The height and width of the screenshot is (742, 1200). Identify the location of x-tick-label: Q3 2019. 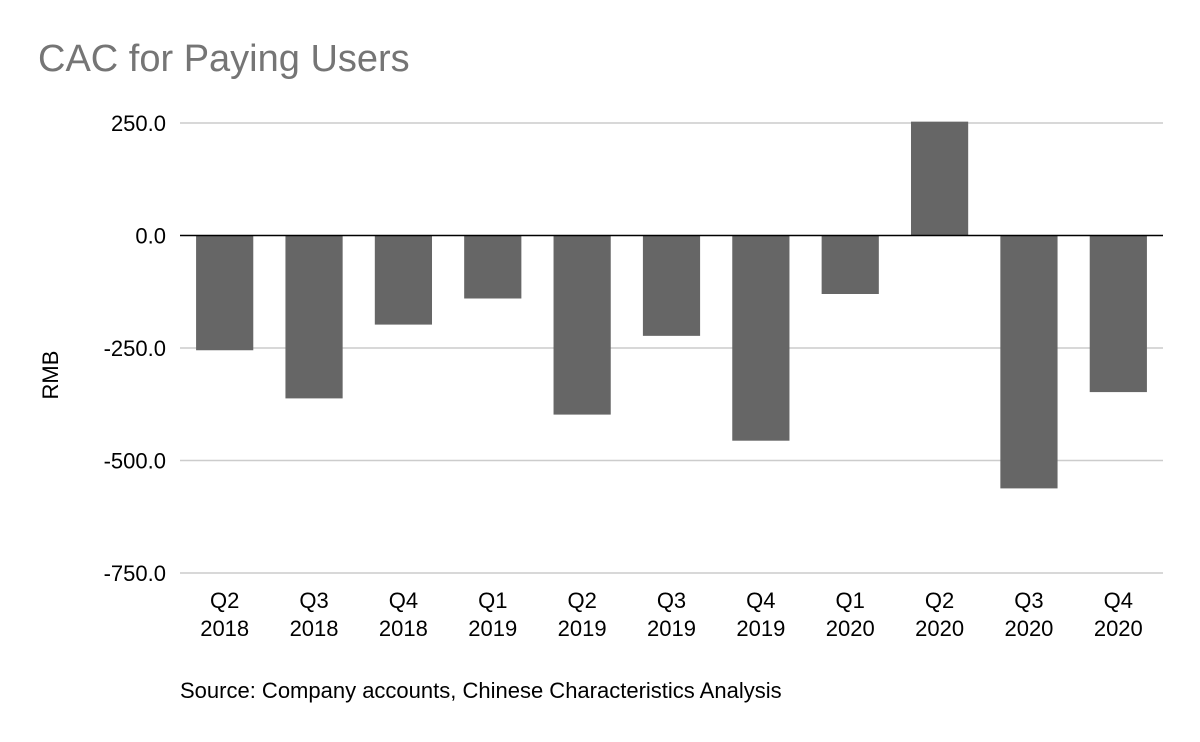
(671, 614).